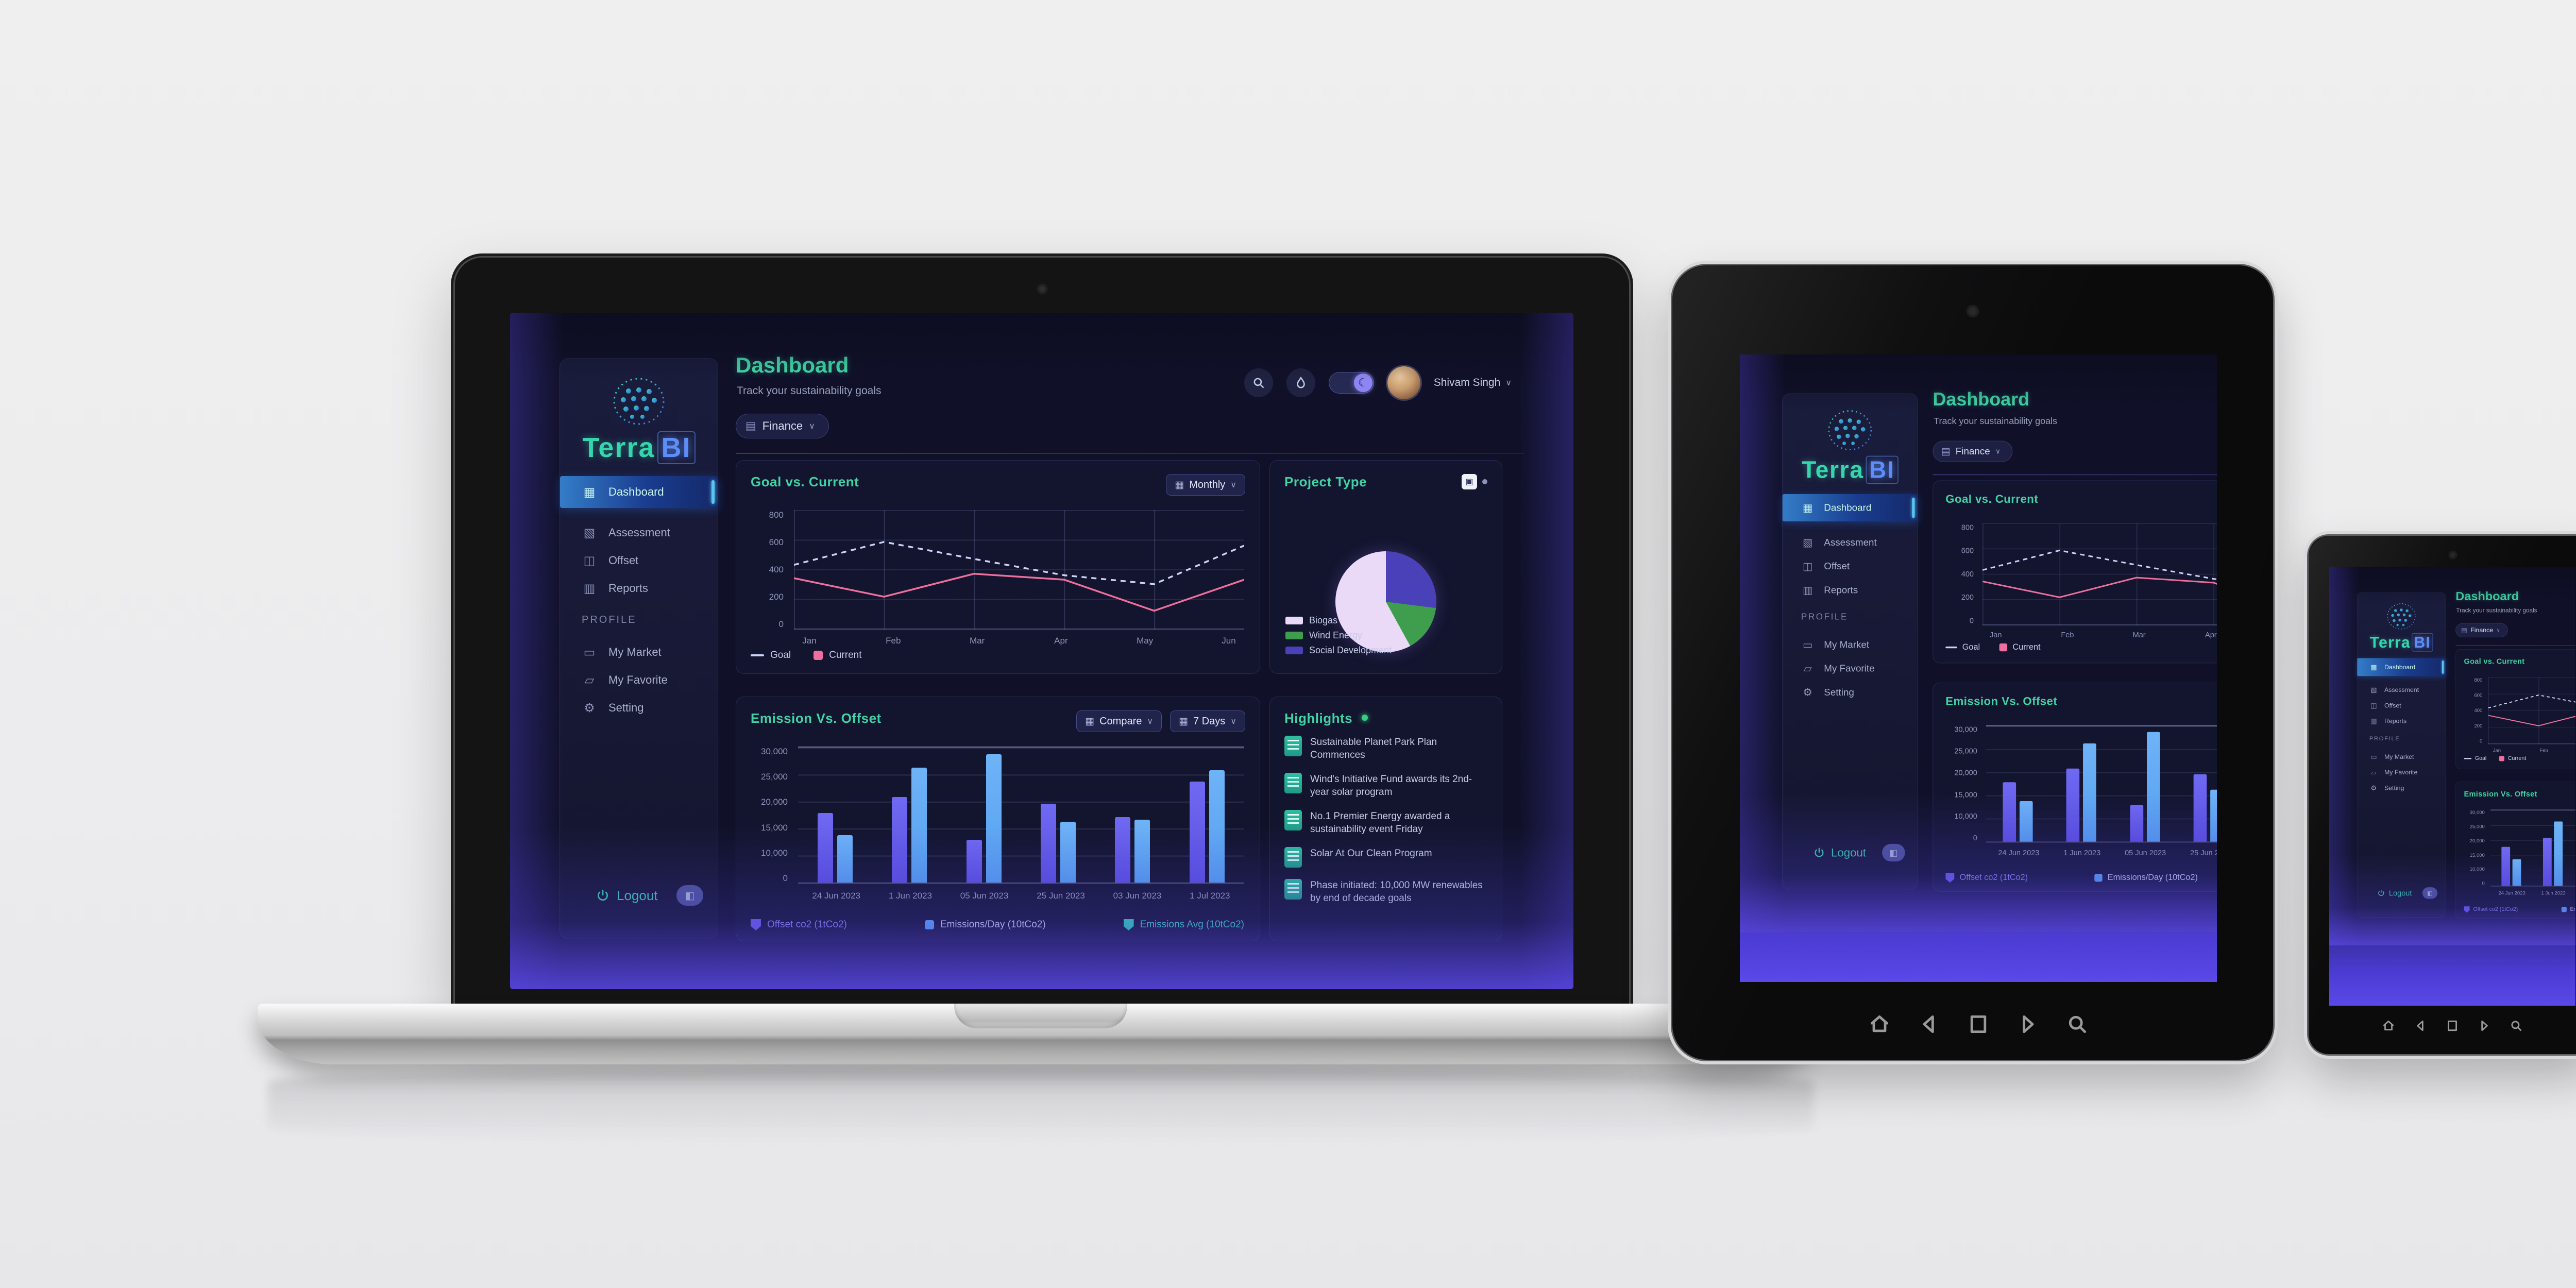 The image size is (2576, 1288). Describe the element at coordinates (1184, 721) in the screenshot. I see `calendar-icon: ▦` at that location.